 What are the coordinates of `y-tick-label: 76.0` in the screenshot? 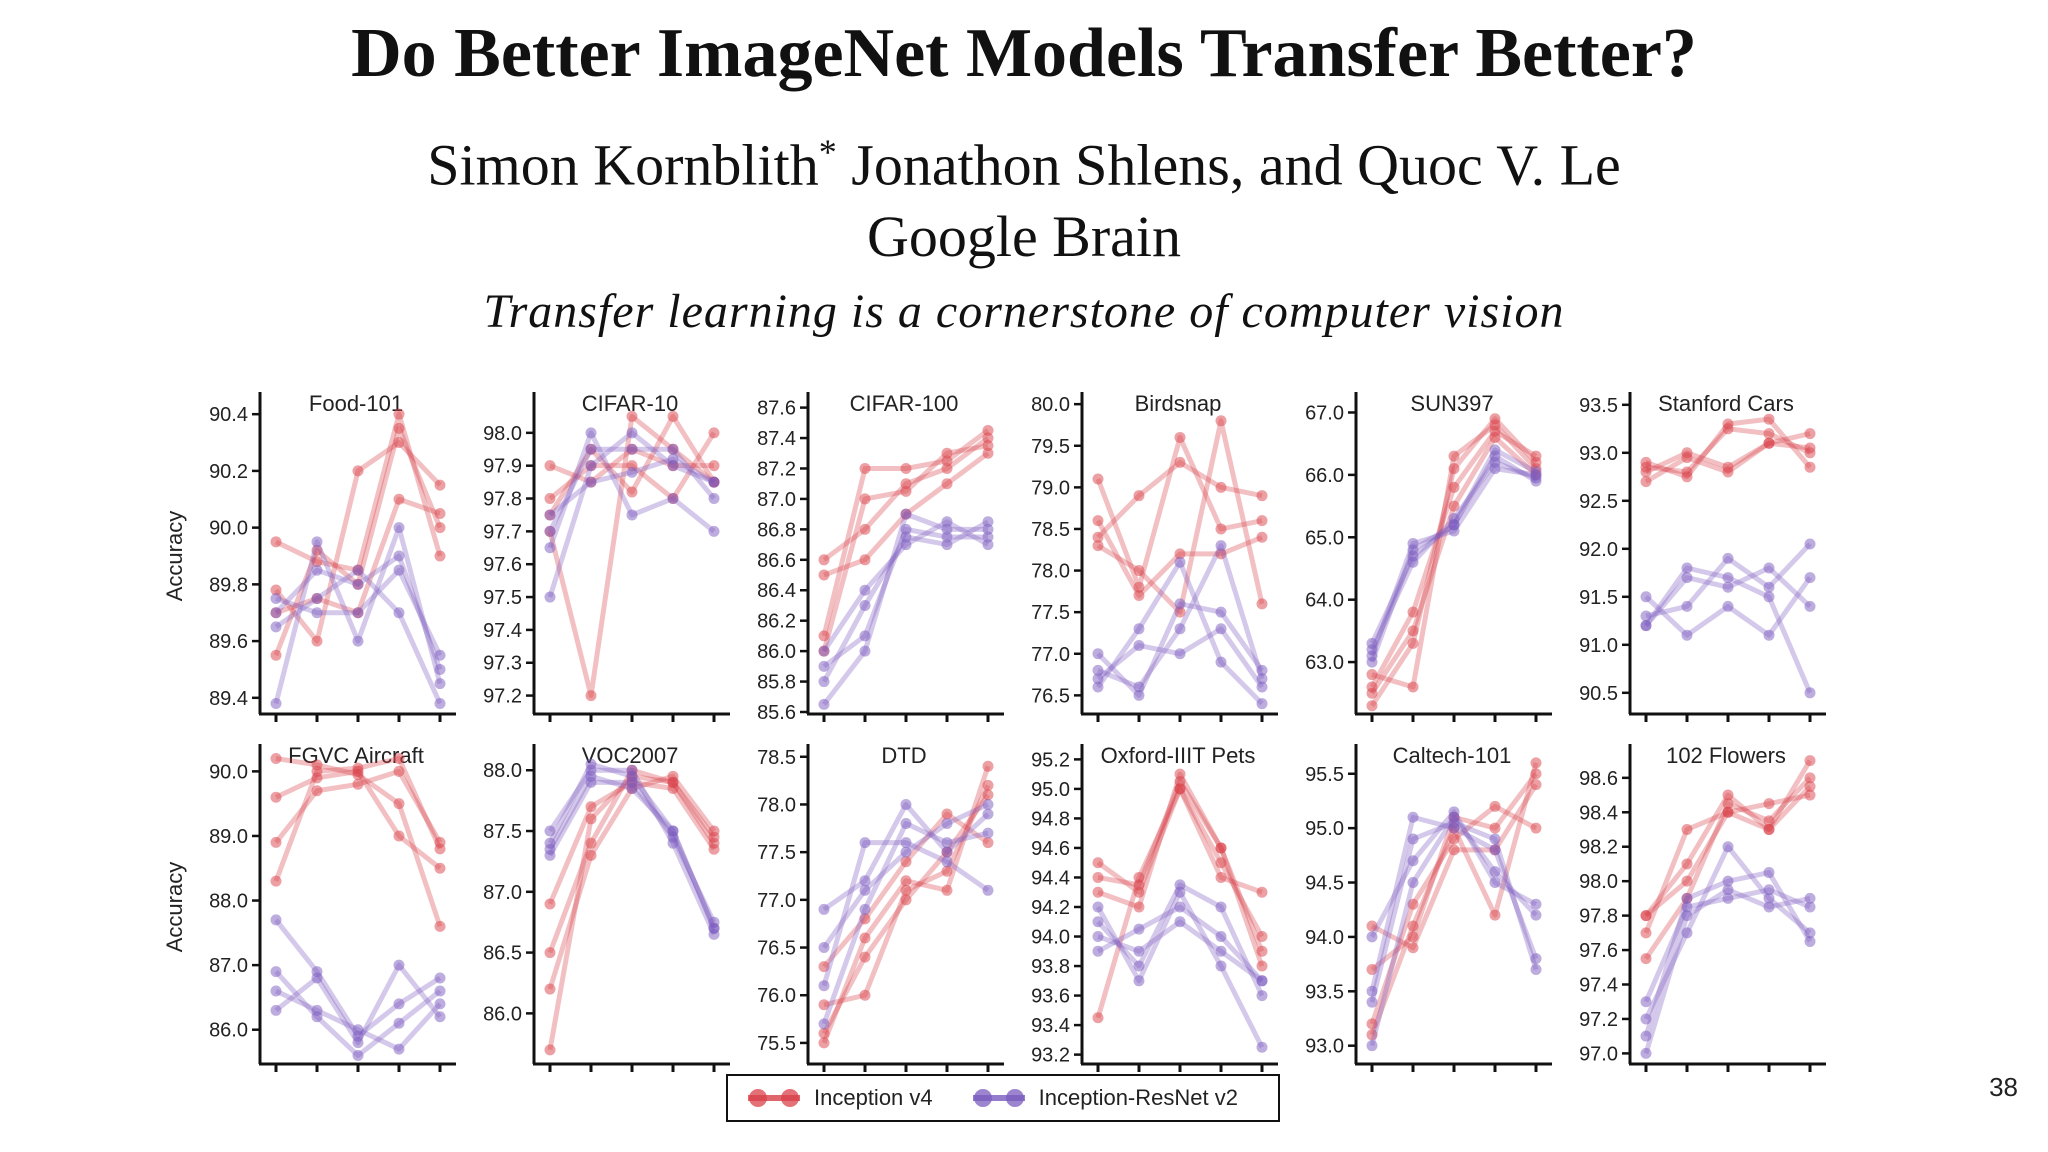 It's located at (776, 996).